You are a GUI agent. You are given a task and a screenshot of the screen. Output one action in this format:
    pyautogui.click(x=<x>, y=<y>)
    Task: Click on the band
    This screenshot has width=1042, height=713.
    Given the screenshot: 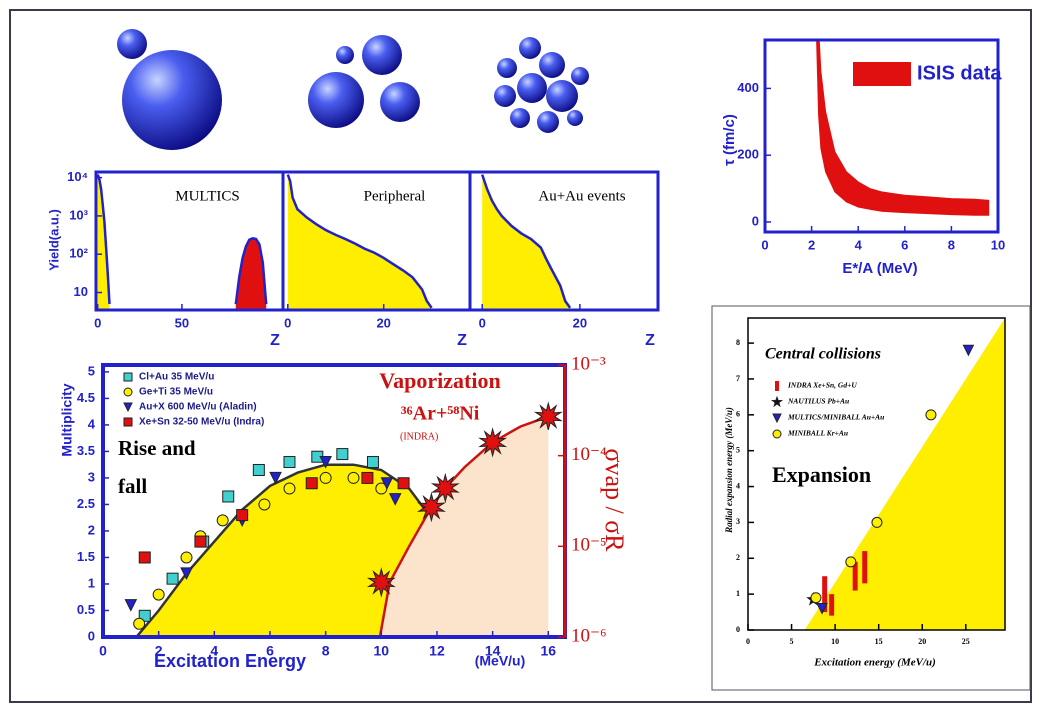 What is the action you would take?
    pyautogui.click(x=903, y=128)
    